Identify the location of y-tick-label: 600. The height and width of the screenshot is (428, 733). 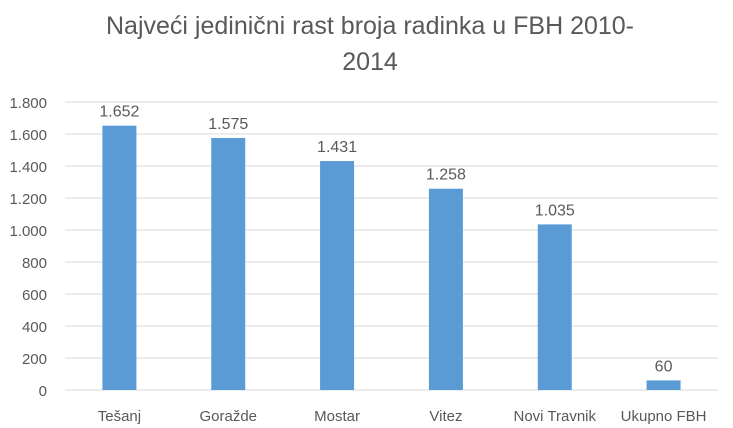
(34, 295).